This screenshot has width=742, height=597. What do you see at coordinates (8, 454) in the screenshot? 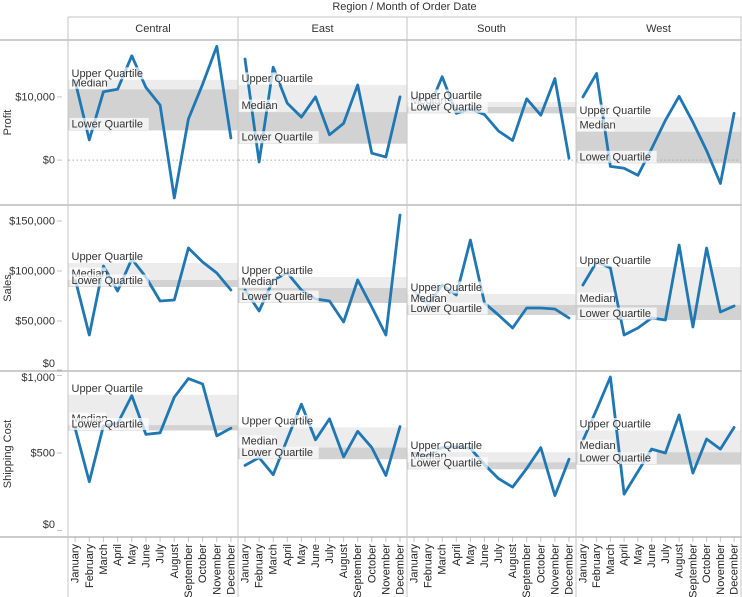
I see `row-label-shipping-cost: Shipping Cost` at bounding box center [8, 454].